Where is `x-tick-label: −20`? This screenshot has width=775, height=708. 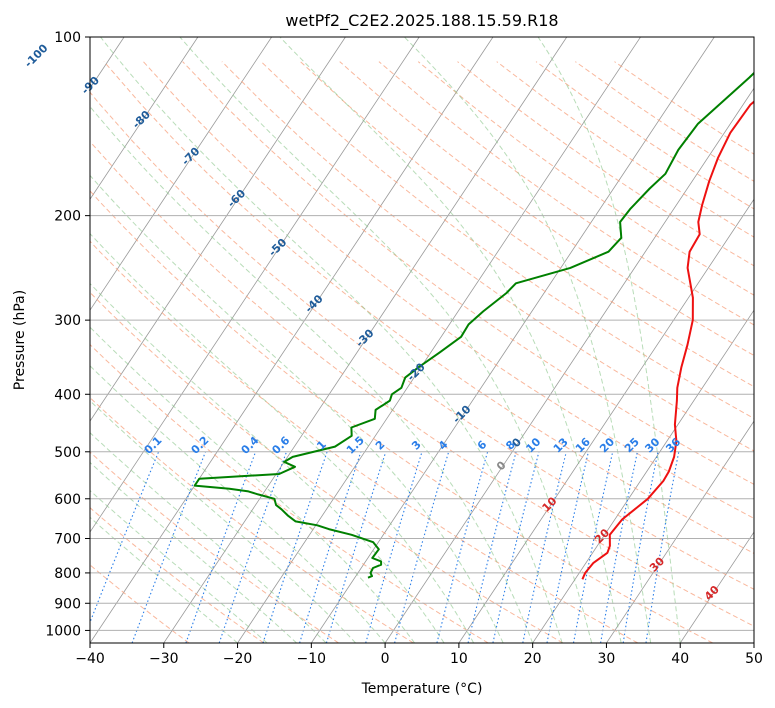
x-tick-label: −20 is located at coordinates (238, 659).